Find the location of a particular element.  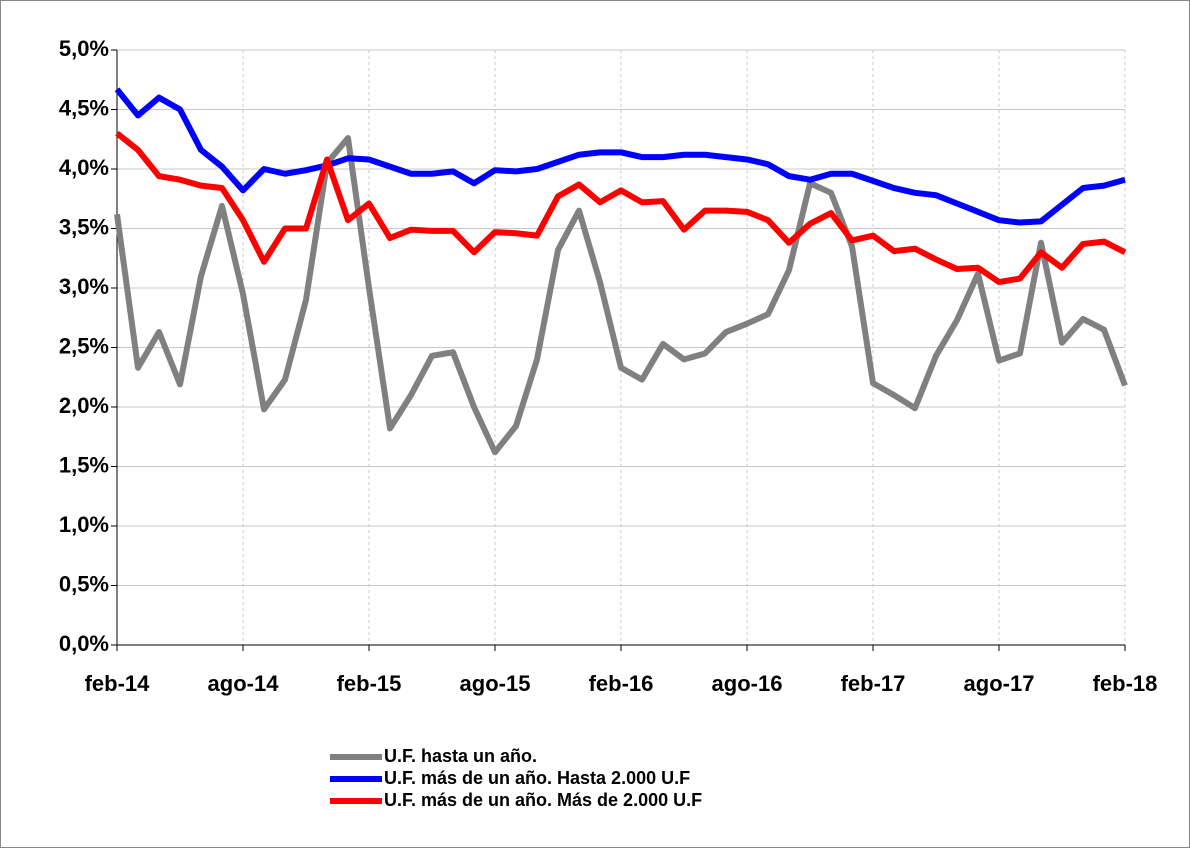

legend-label: U.F. hasta un año. is located at coordinates (460, 756).